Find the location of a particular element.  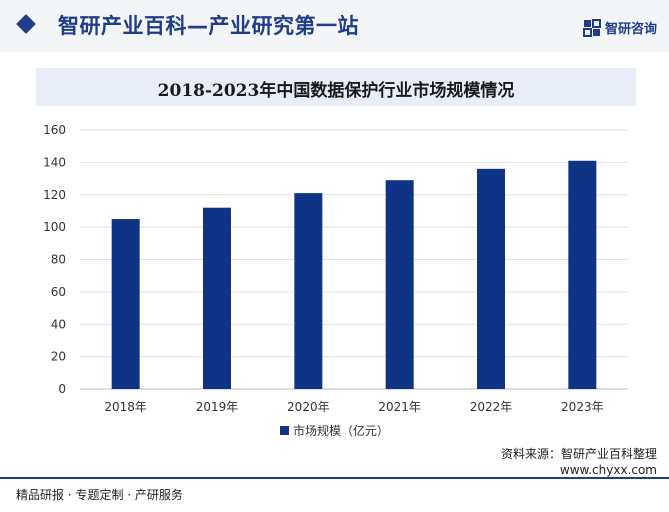

y-tick-label: 0 is located at coordinates (62, 389).